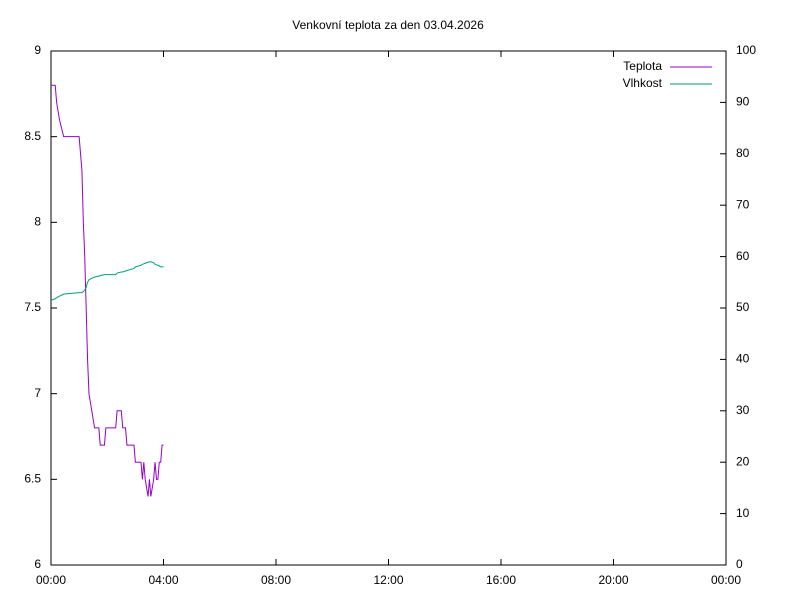 Image resolution: width=800 pixels, height=600 pixels. Describe the element at coordinates (739, 564) in the screenshot. I see `y2-tick-label: 0` at that location.